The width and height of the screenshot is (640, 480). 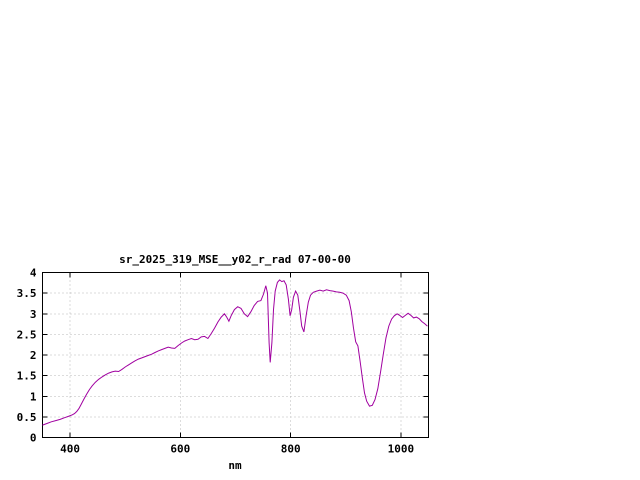 I want to click on y-tick-label: 0, so click(x=33, y=438).